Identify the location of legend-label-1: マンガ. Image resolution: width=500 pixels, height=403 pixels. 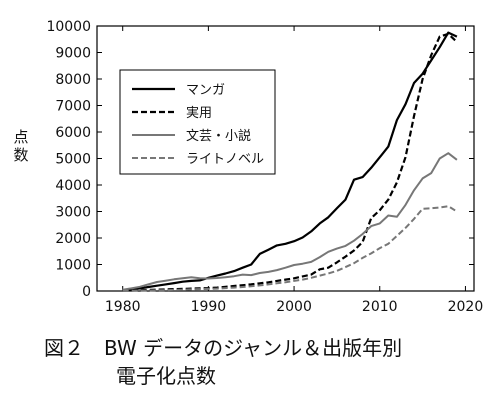
(205, 90).